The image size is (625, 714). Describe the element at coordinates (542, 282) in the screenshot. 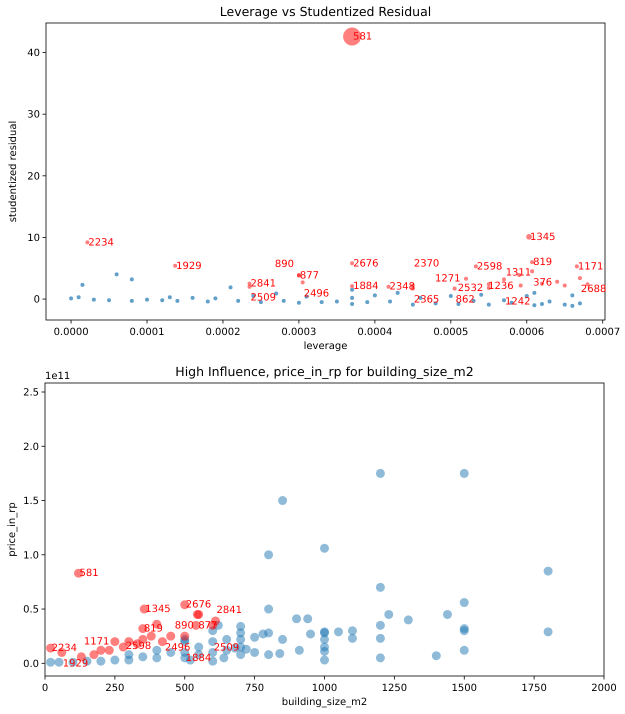

I see `annotation: 376` at that location.